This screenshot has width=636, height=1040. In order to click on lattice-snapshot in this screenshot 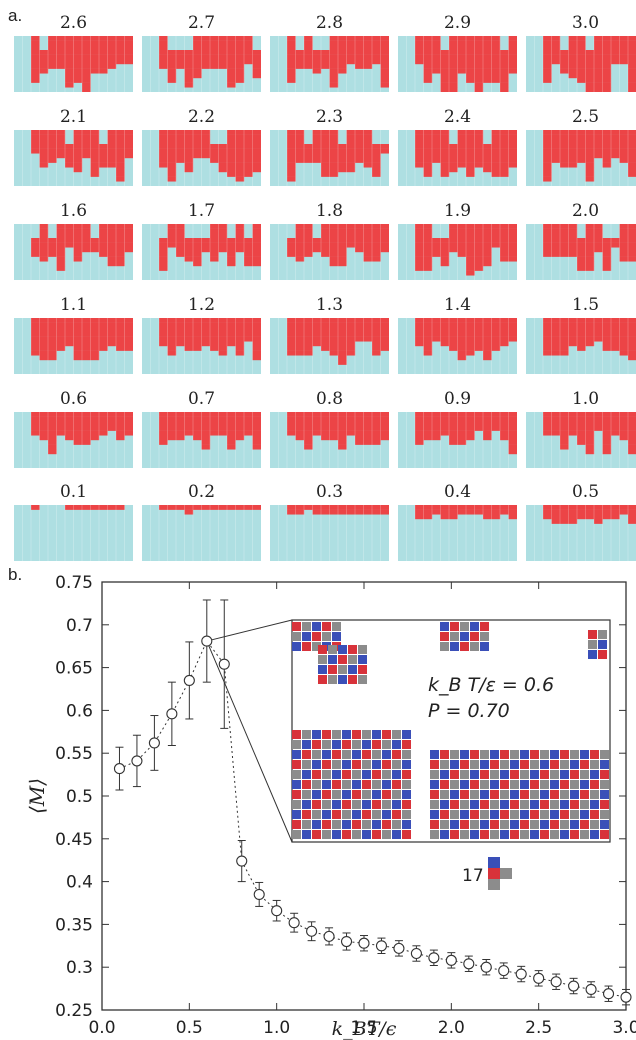, I will do `click(201, 440)`.